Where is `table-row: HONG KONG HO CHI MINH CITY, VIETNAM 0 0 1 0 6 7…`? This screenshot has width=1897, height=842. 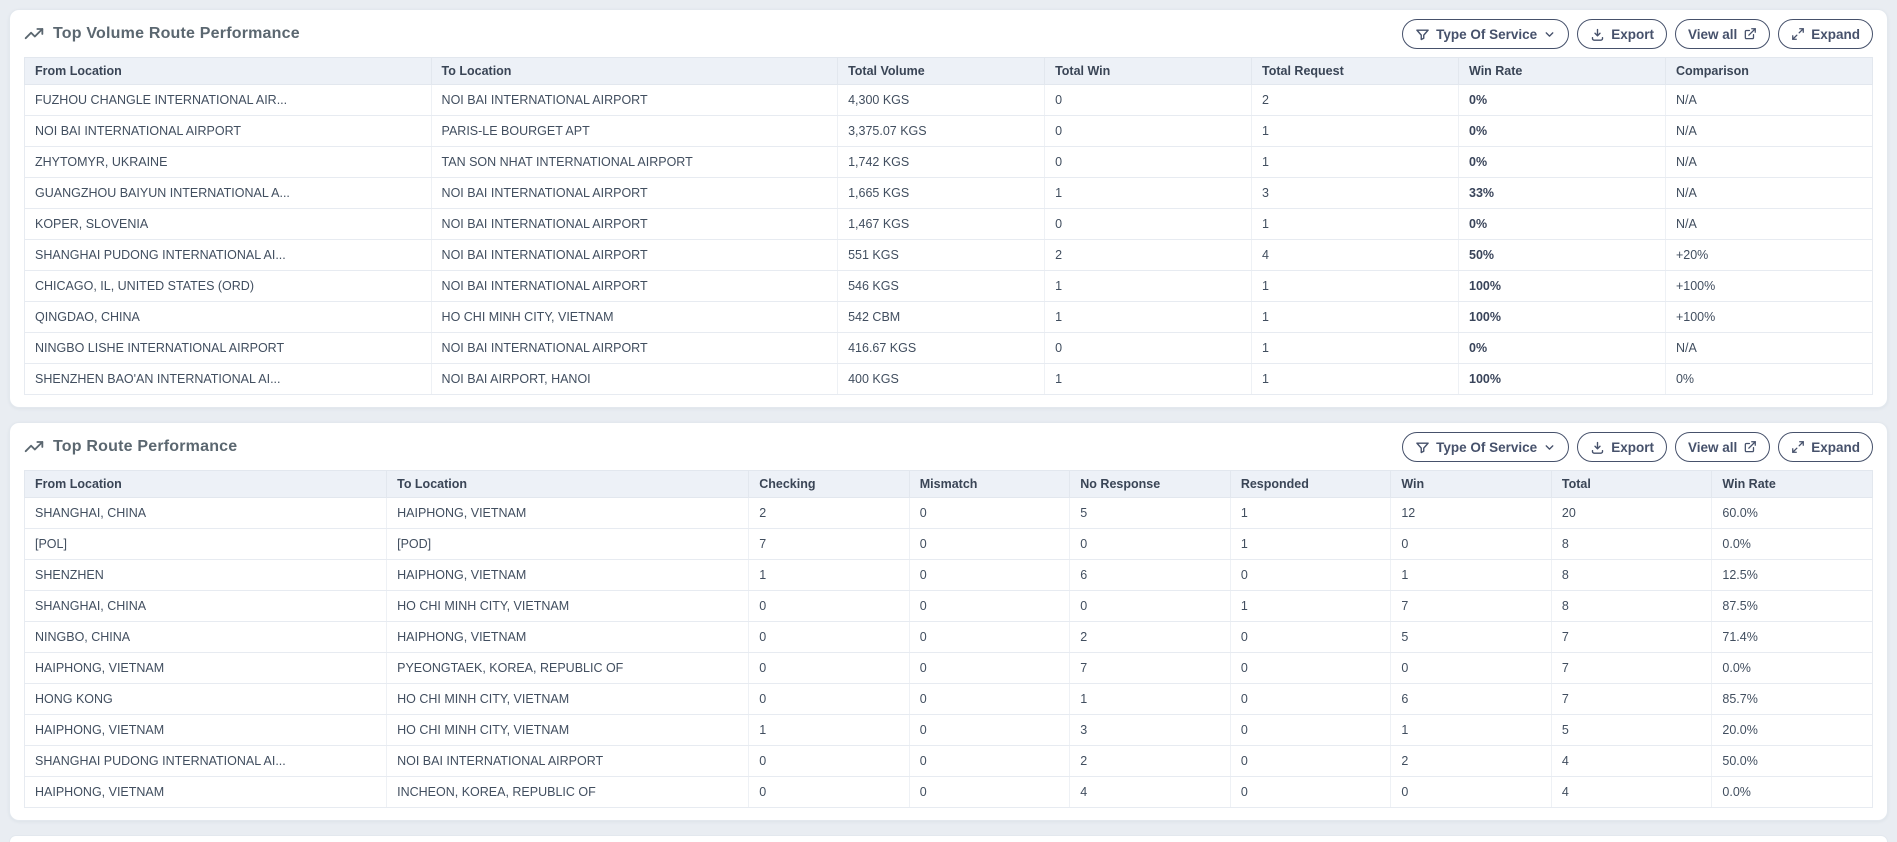
table-row: HONG KONG HO CHI MINH CITY, VIETNAM 0 0 1 0 6 7… is located at coordinates (948, 699).